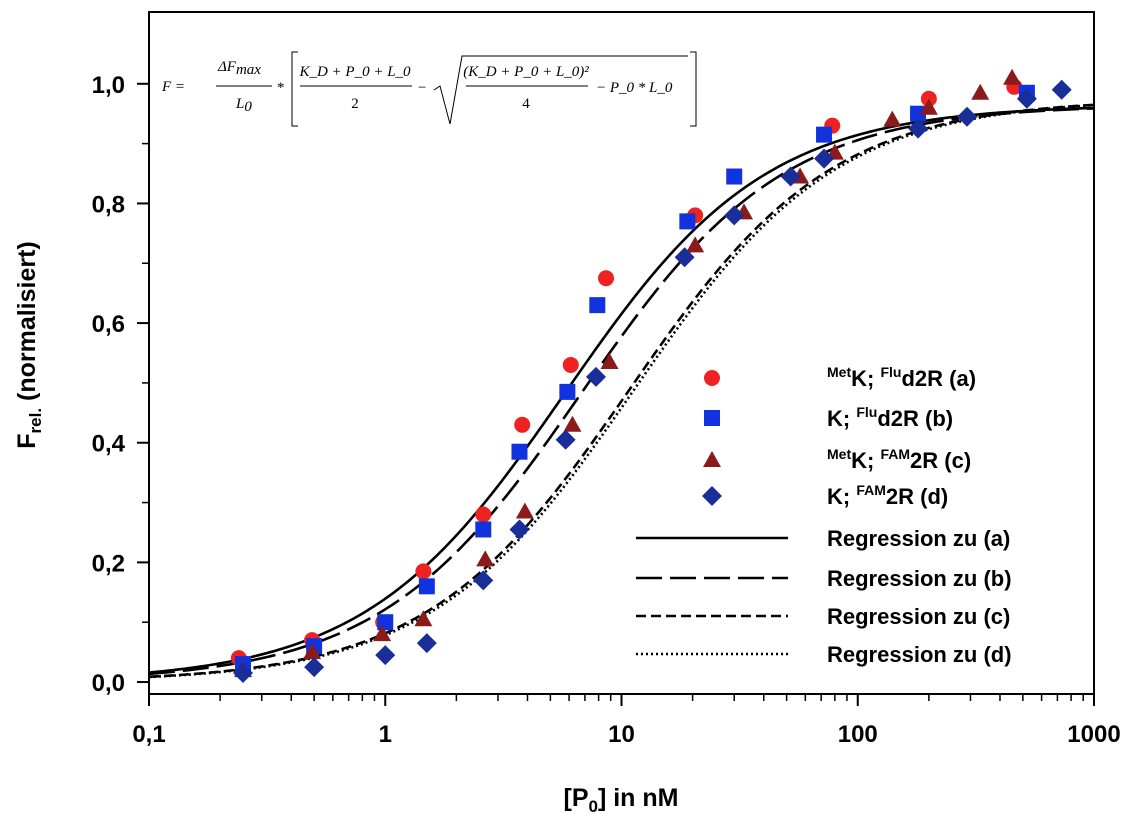 Image resolution: width=1131 pixels, height=814 pixels. What do you see at coordinates (919, 578) in the screenshot?
I see `legend-label-reg-b: Regression zu (b)` at bounding box center [919, 578].